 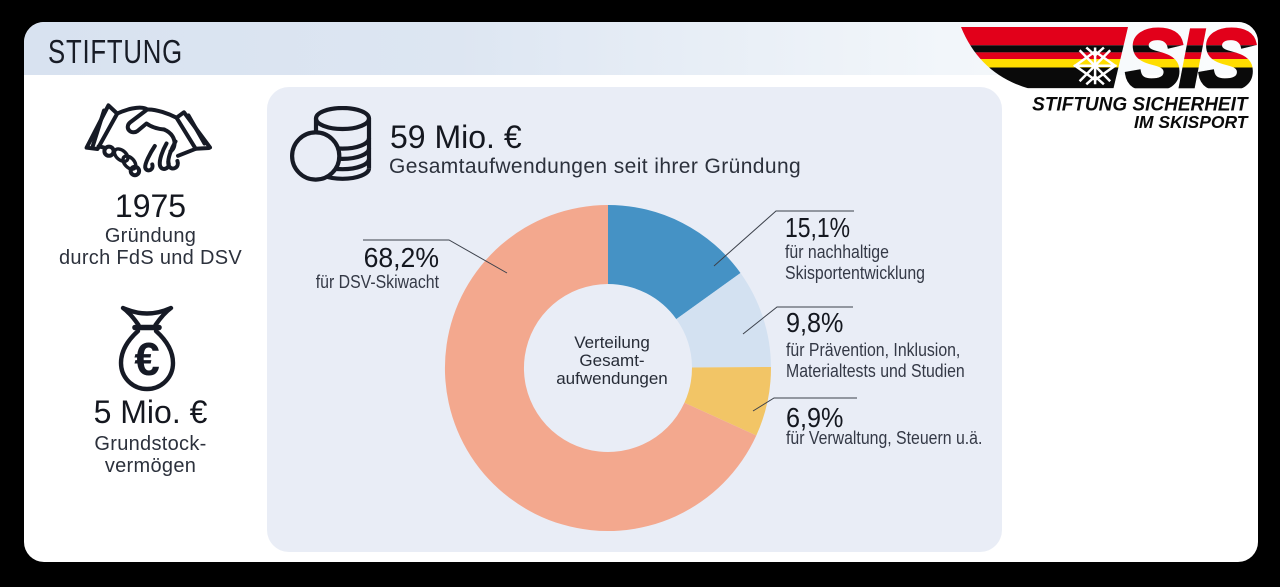 I want to click on svg-text: IM SKISPORT, so click(x=1191, y=122).